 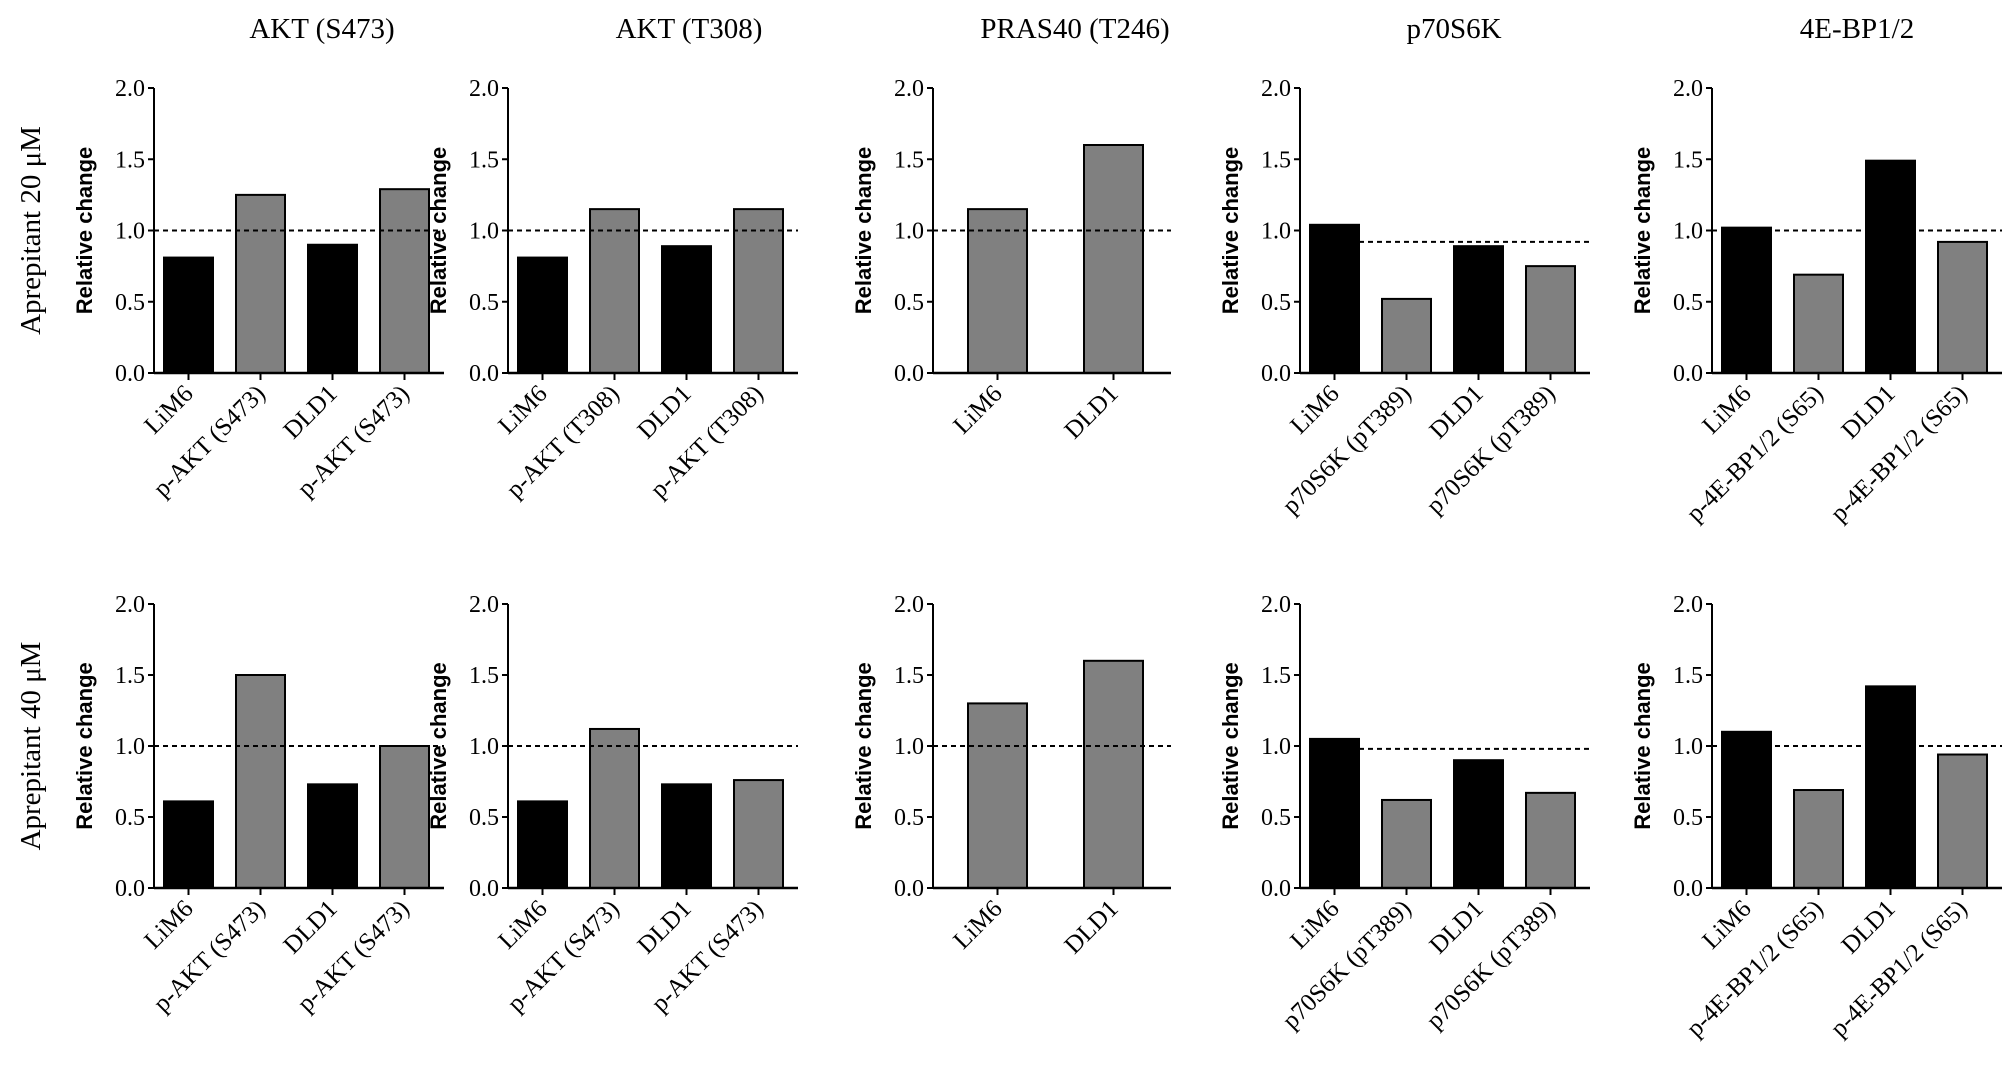 I want to click on row-label: Aprepitant 40 μM, so click(x=31, y=746).